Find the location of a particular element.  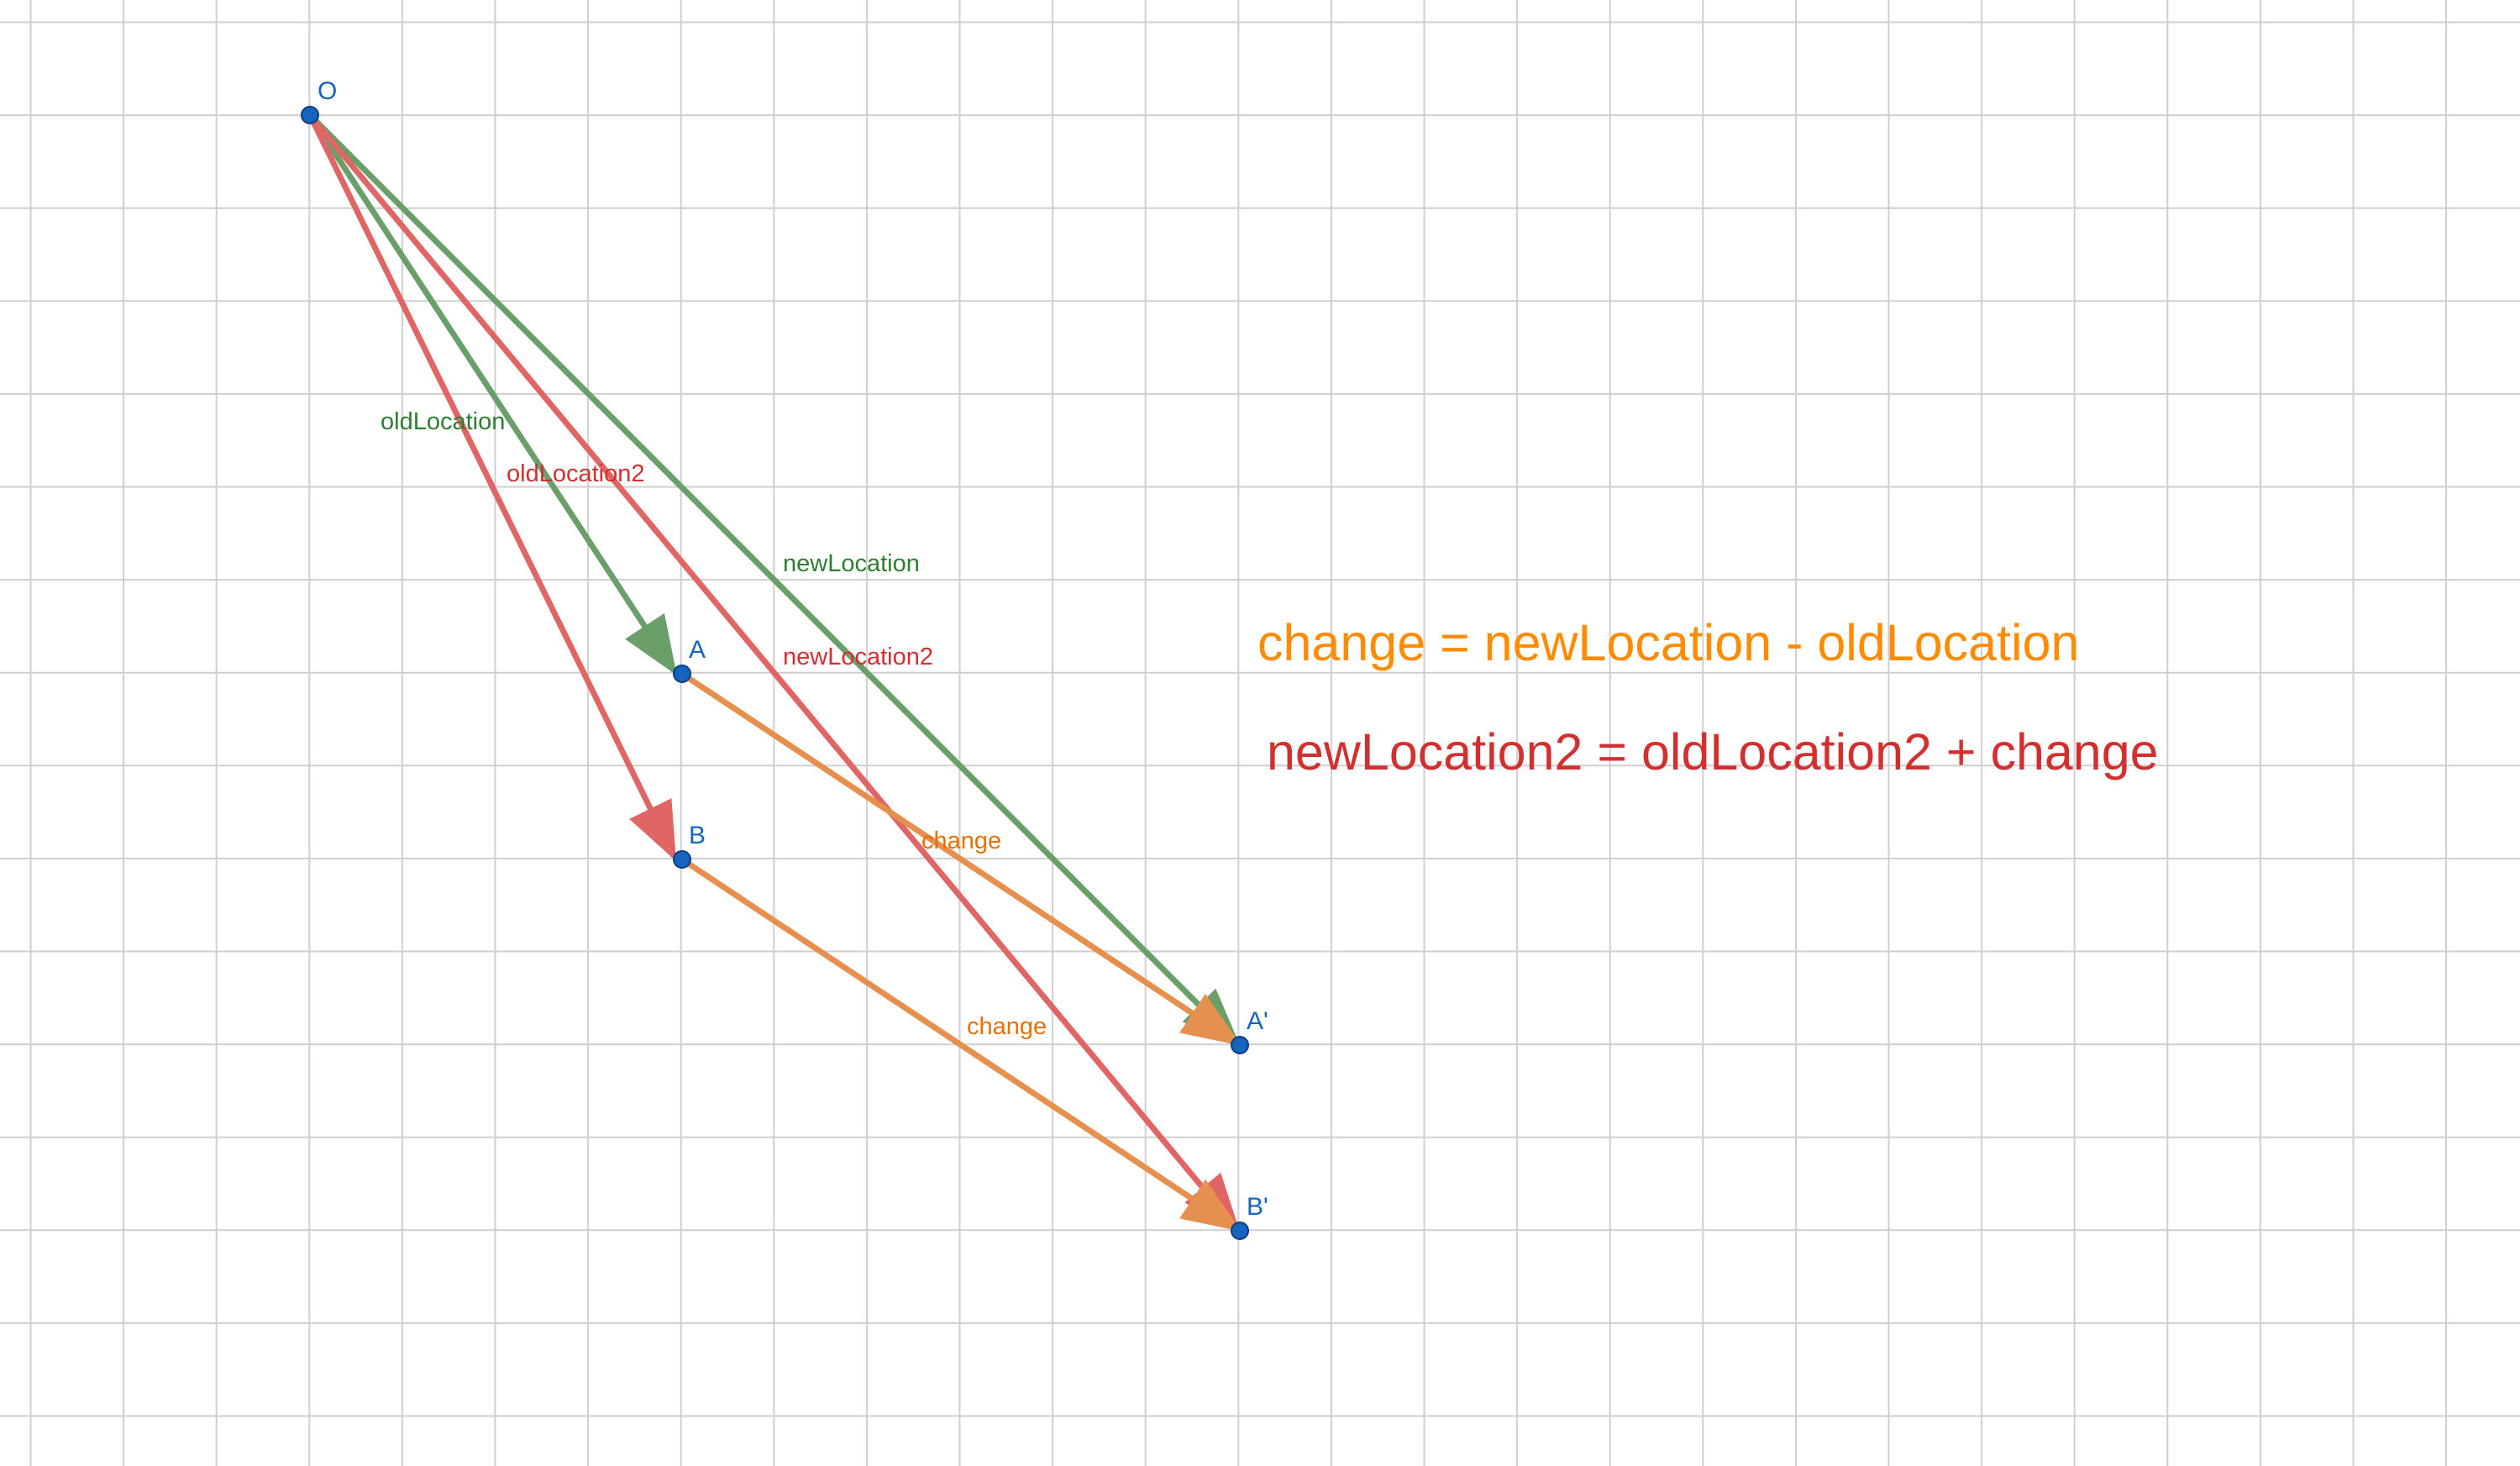

vector-oldLocation is located at coordinates (492, 394).